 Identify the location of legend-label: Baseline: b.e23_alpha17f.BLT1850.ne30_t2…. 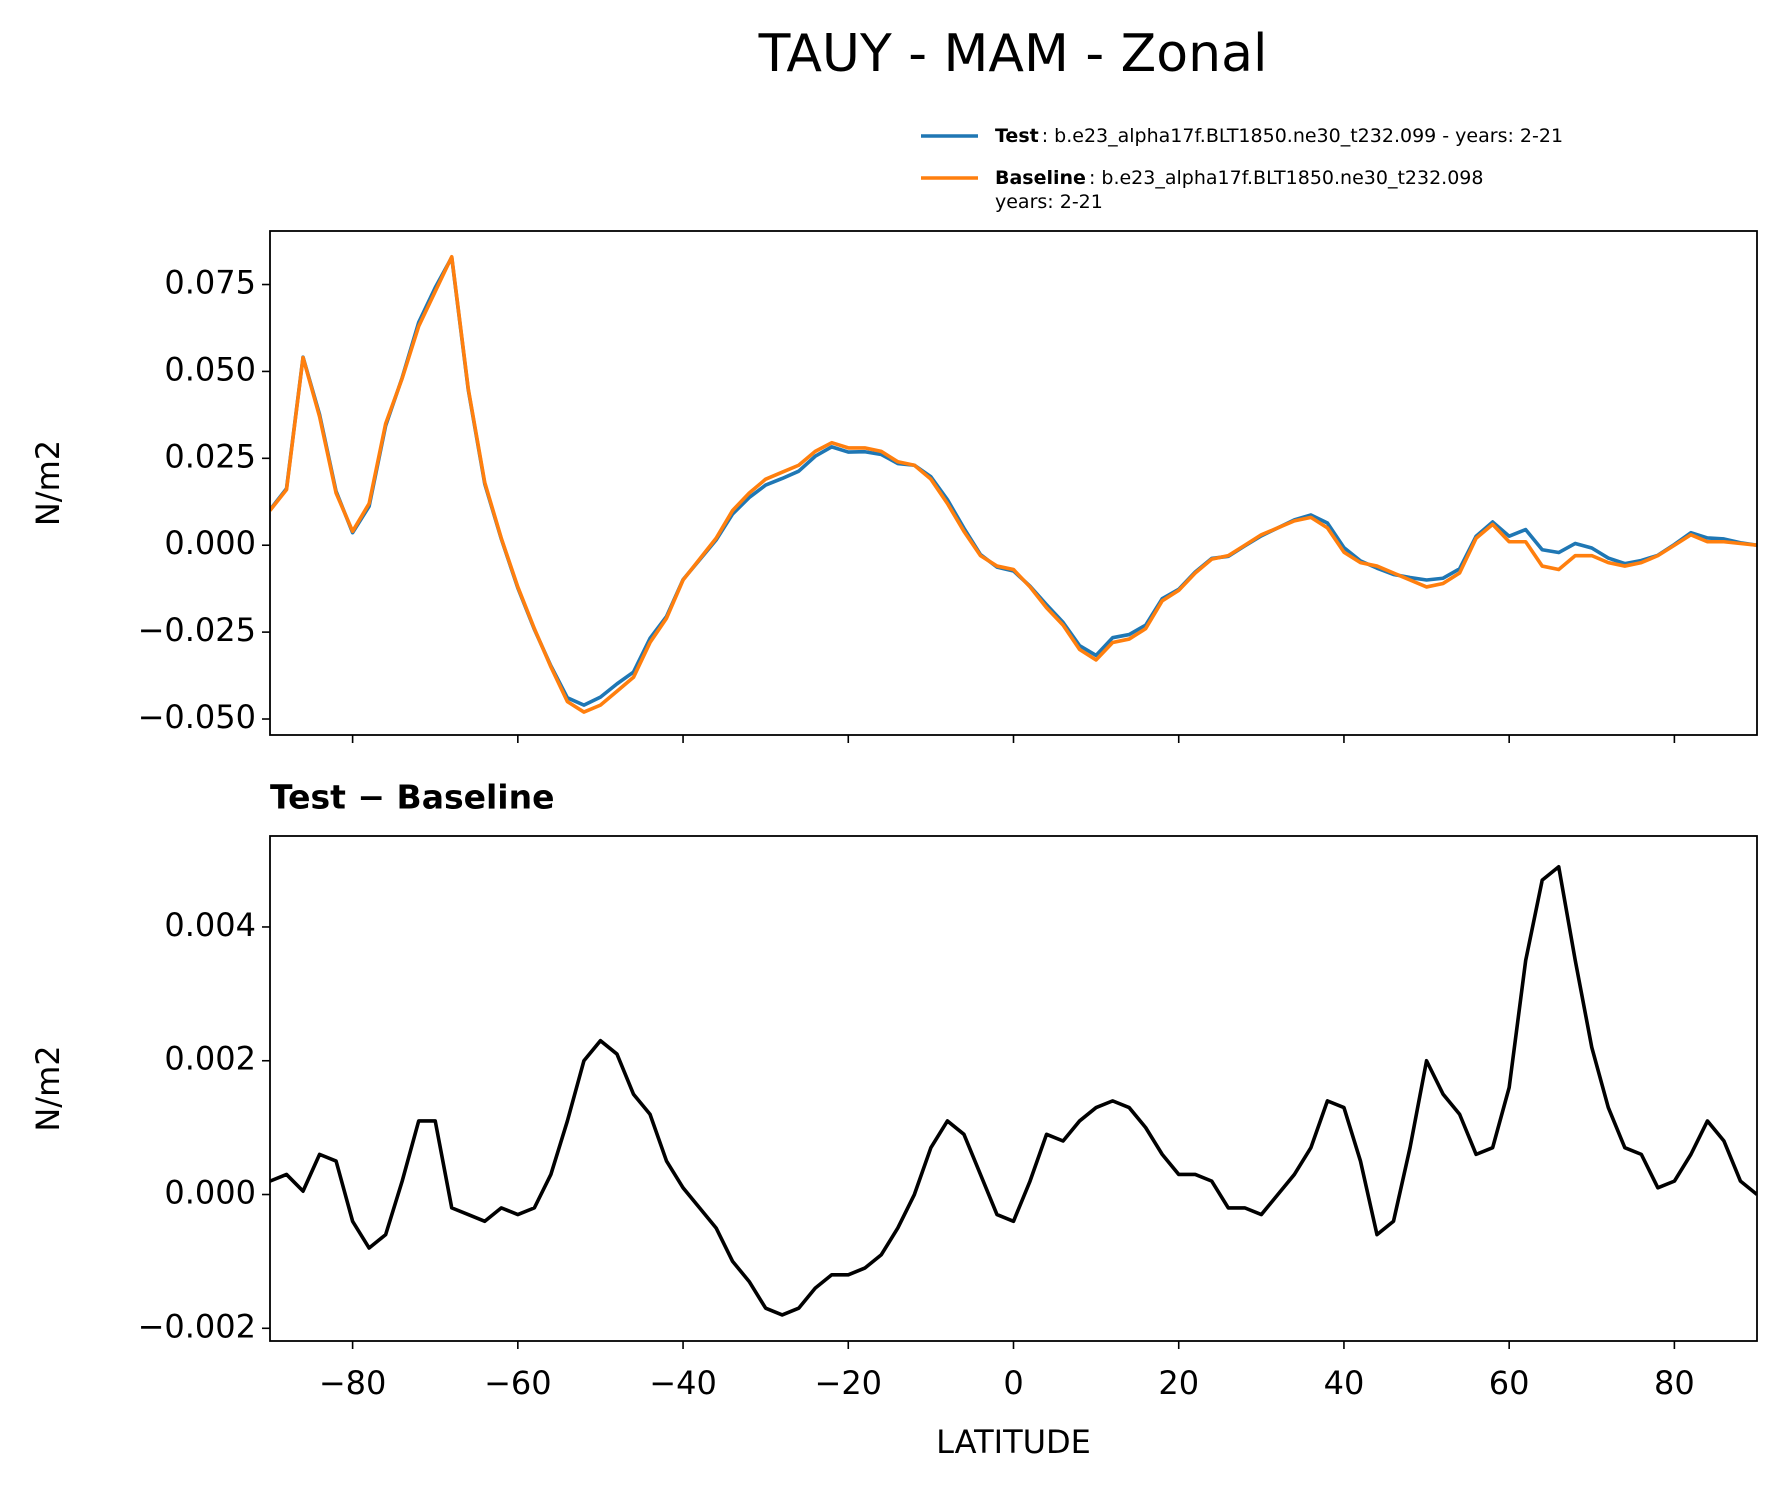
(1239, 190).